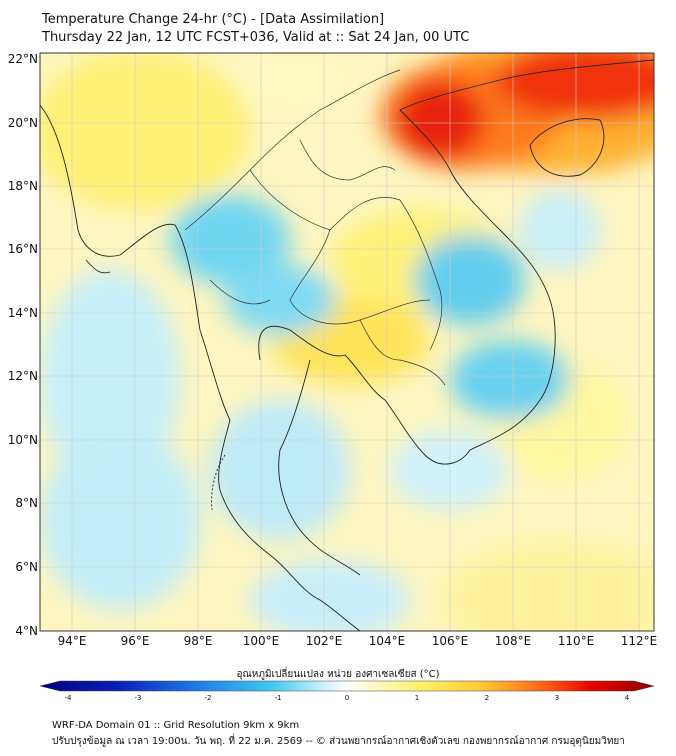 The image size is (676, 756). What do you see at coordinates (450, 641) in the screenshot?
I see `lon-tick-label: 106°E` at bounding box center [450, 641].